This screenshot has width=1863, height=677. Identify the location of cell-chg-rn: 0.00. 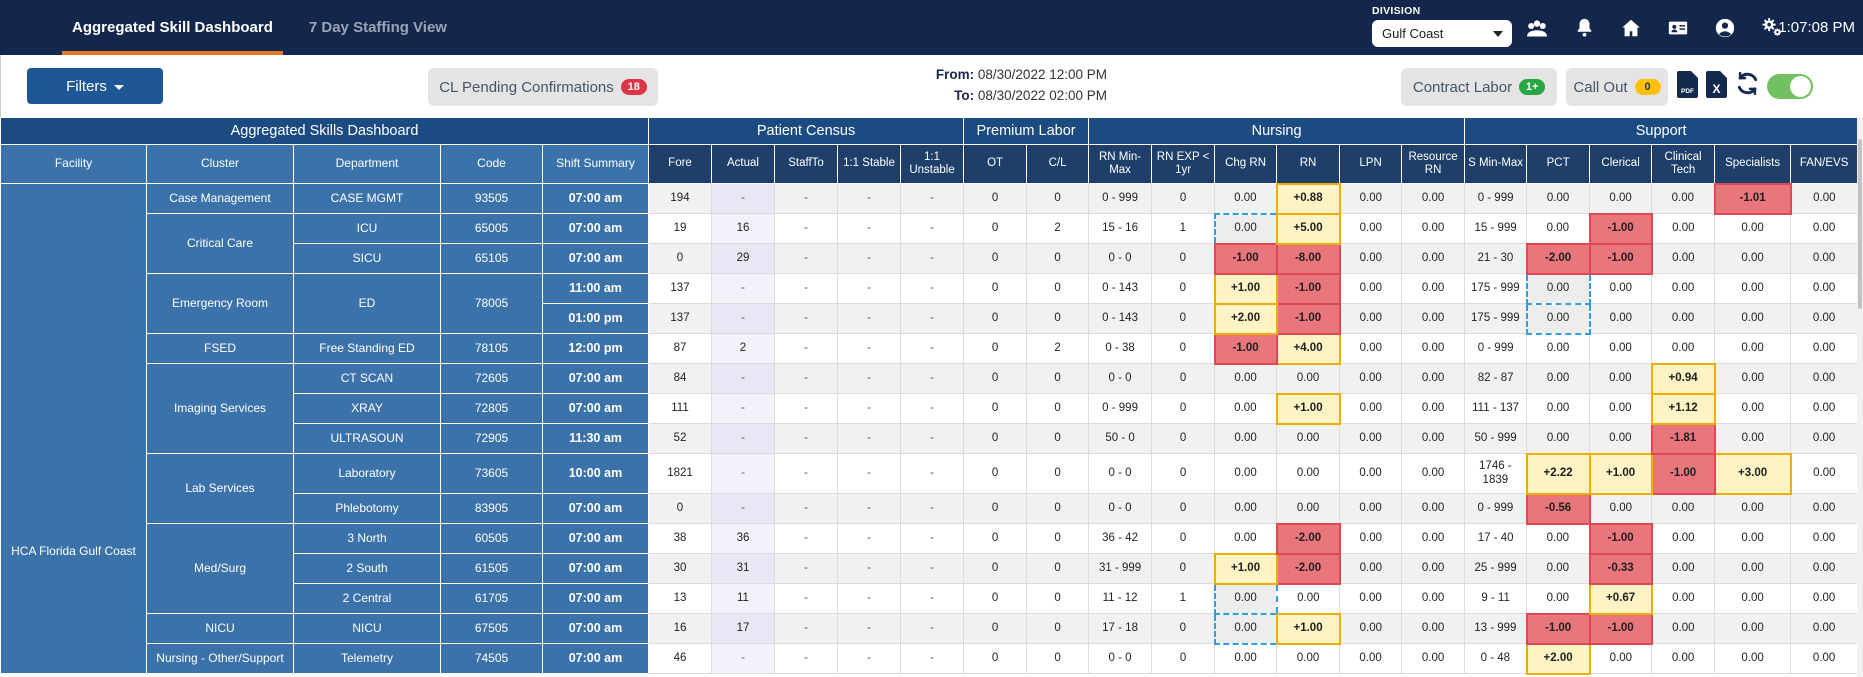
(1246, 378).